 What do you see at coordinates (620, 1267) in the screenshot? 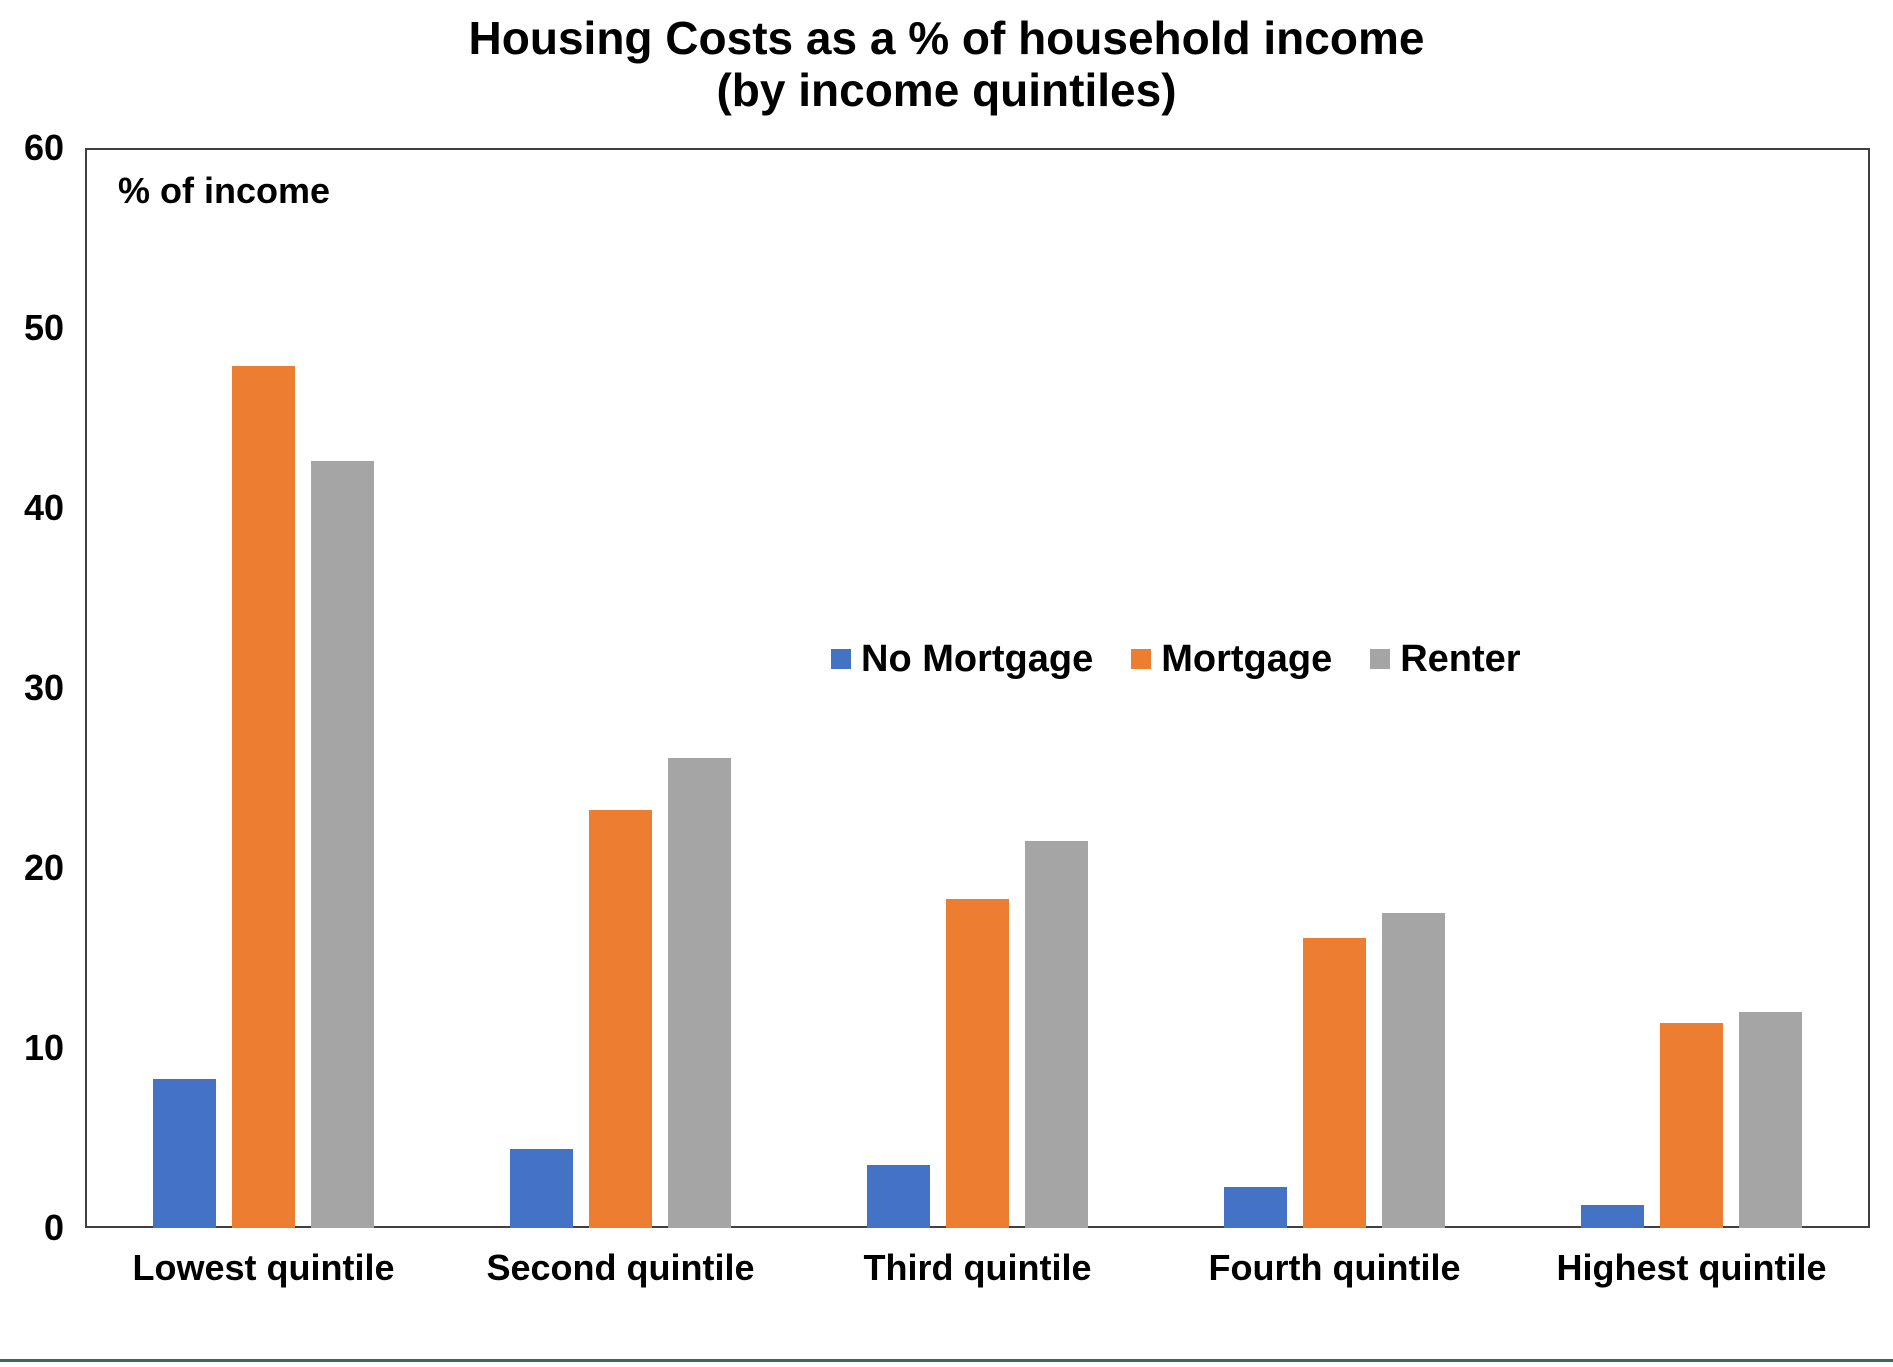
I see `x-category-label-2: Second quintile` at bounding box center [620, 1267].